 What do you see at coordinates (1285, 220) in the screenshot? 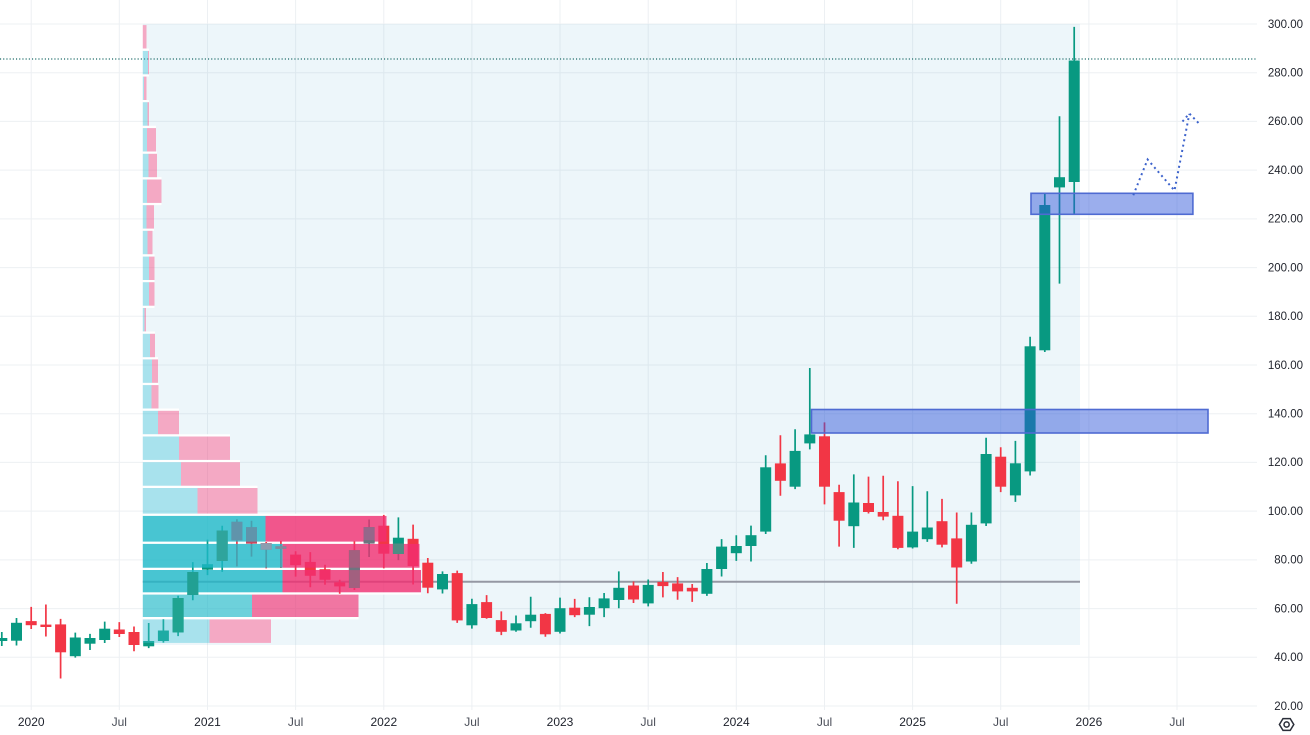
I see `svg-text: 220.00` at bounding box center [1285, 220].